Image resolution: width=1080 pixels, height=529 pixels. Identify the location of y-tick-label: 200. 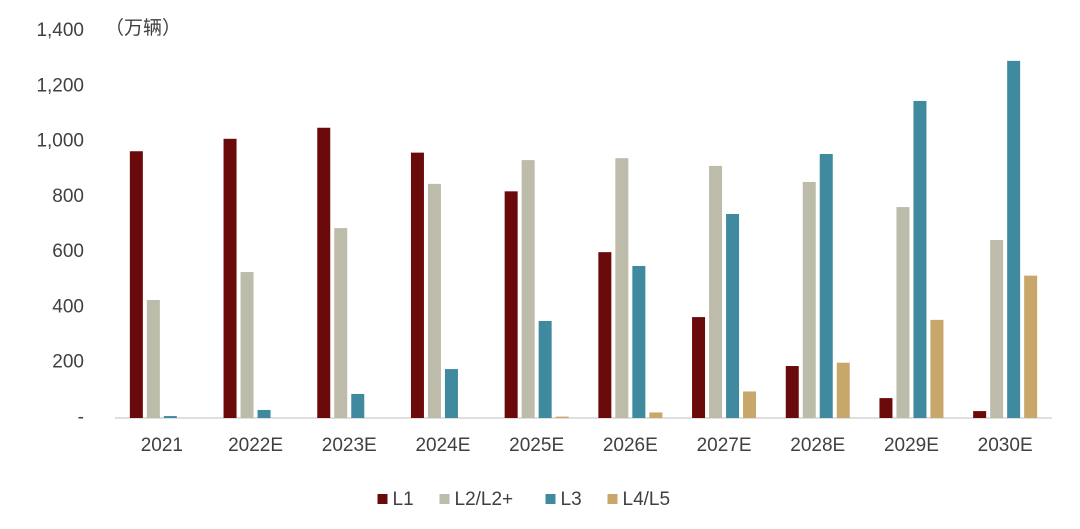
(68, 362).